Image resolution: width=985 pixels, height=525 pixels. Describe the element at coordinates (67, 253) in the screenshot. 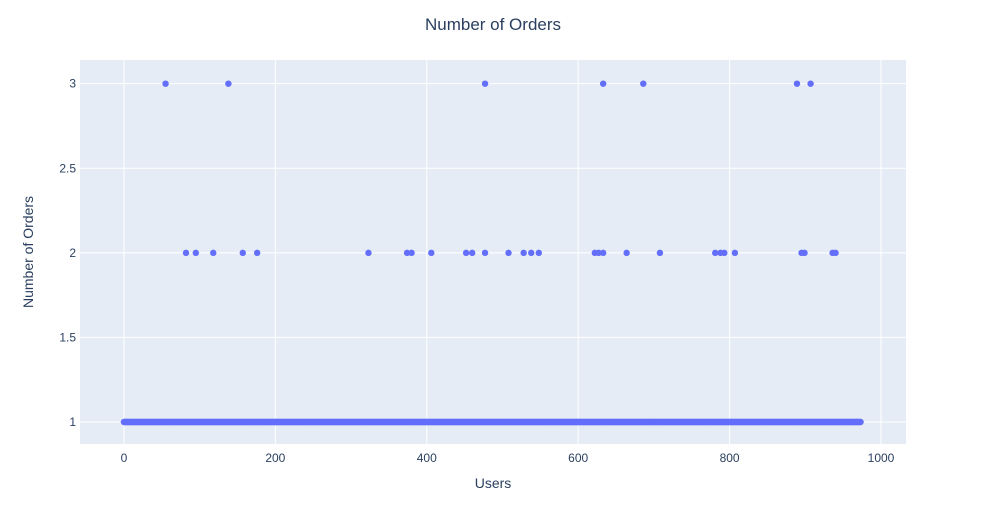

I see `y-axis-ticks: 1 1.5 2 2.5 3` at that location.